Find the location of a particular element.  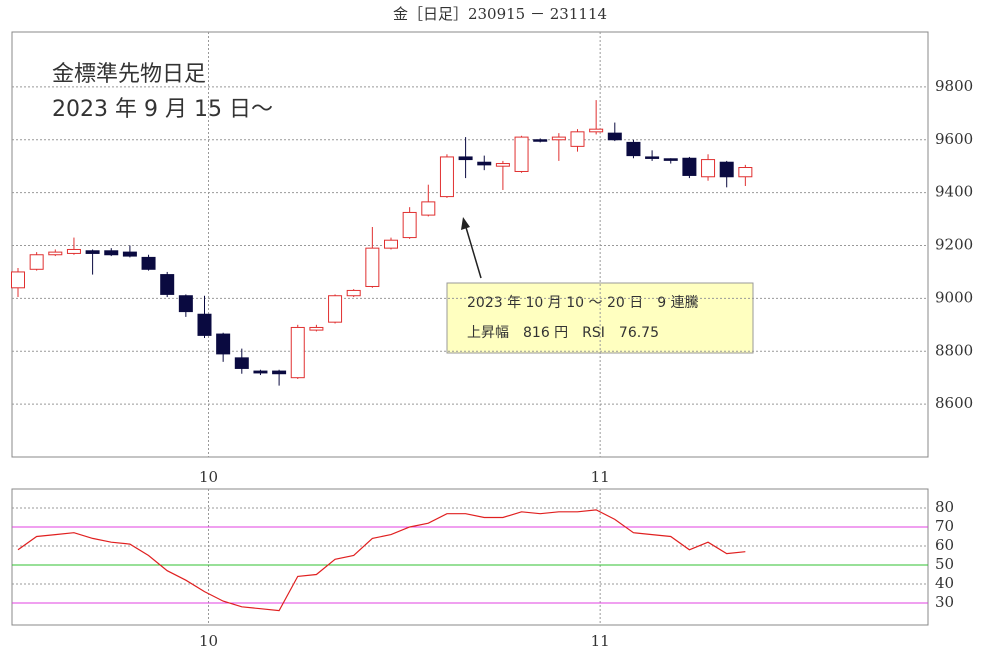

y-tick-label: 9600 is located at coordinates (954, 139).